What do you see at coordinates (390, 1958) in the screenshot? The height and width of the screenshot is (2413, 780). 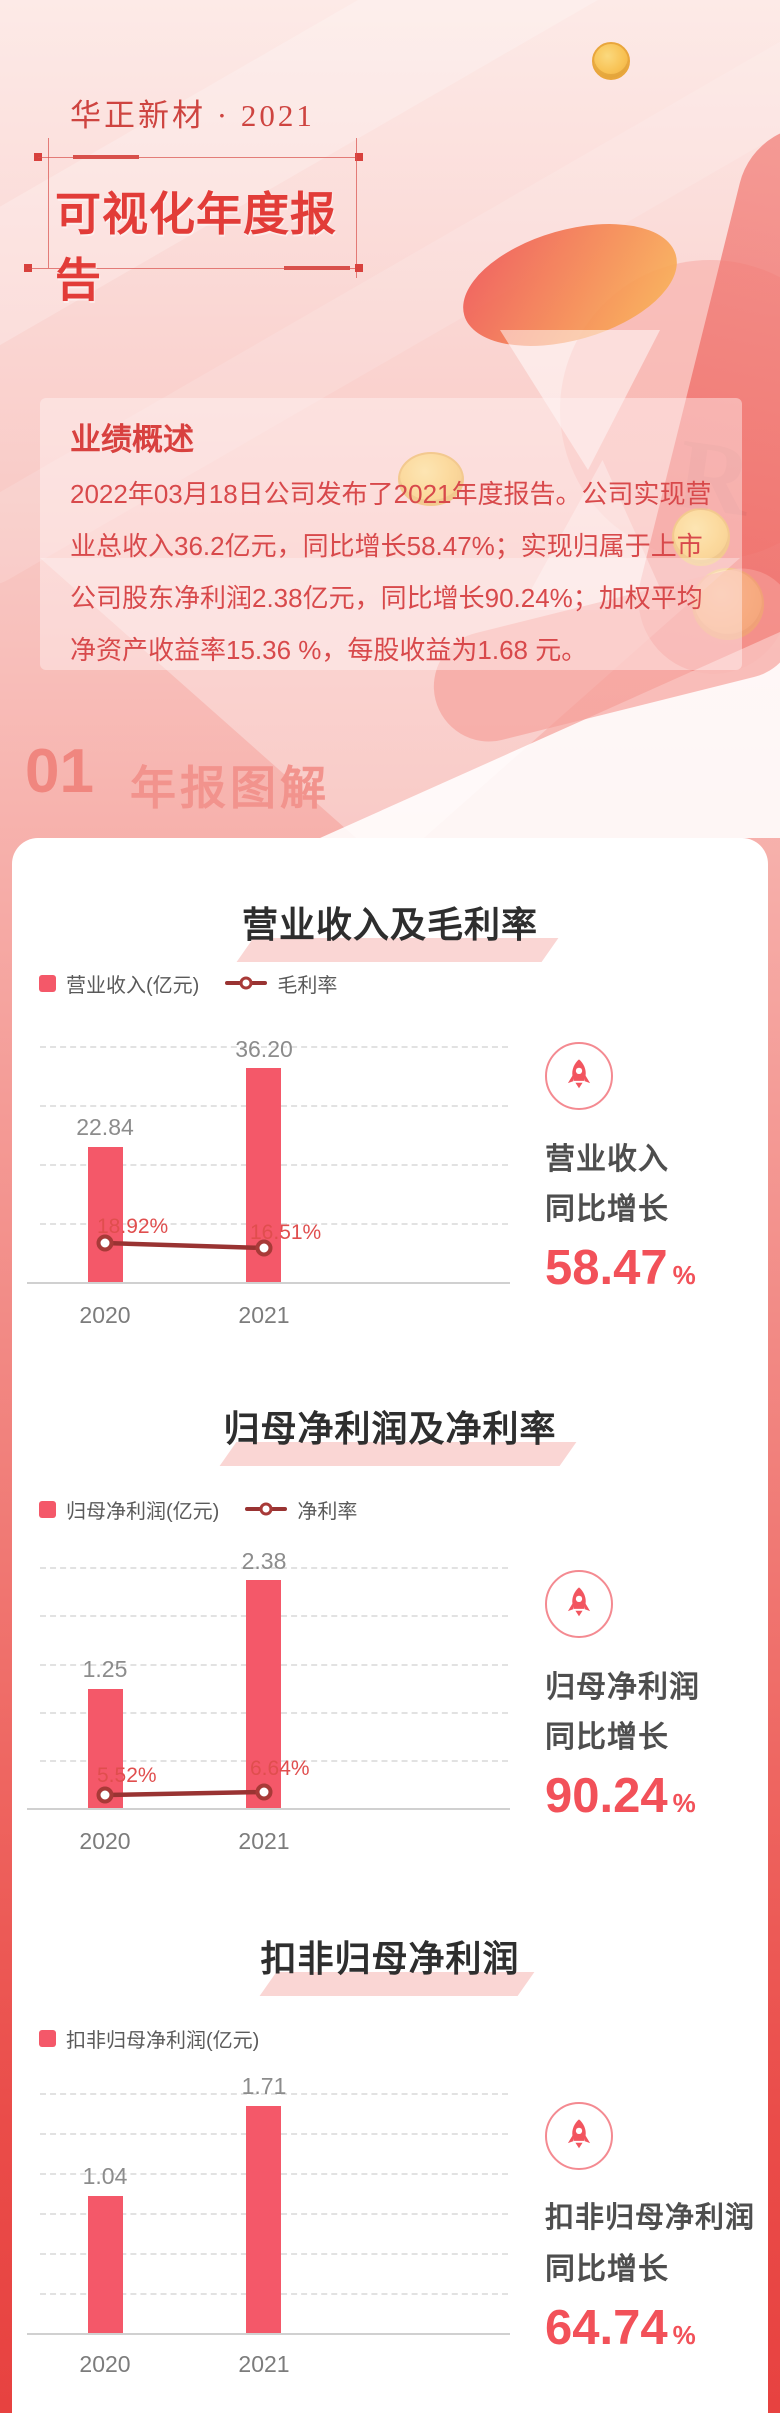 I see `chart3-title: 扣非归母净利润` at bounding box center [390, 1958].